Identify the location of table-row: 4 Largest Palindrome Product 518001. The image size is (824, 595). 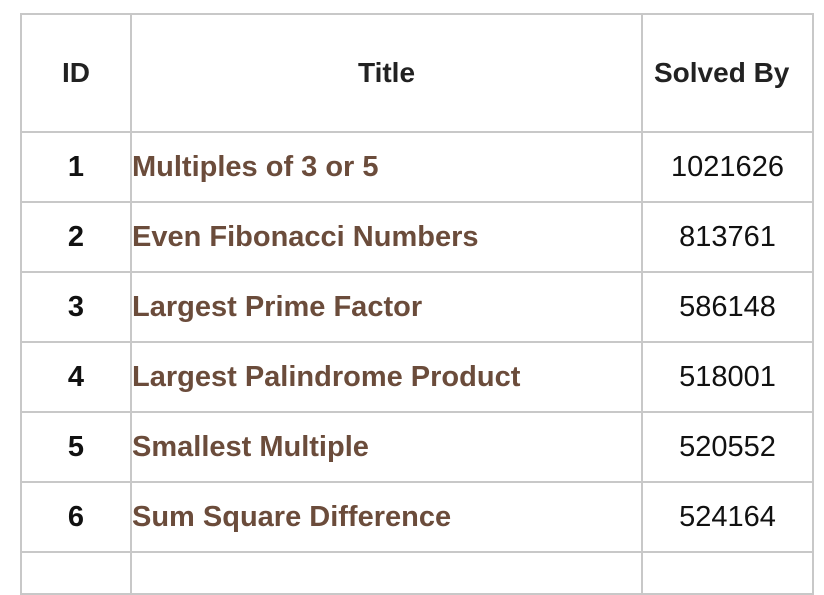
(417, 377).